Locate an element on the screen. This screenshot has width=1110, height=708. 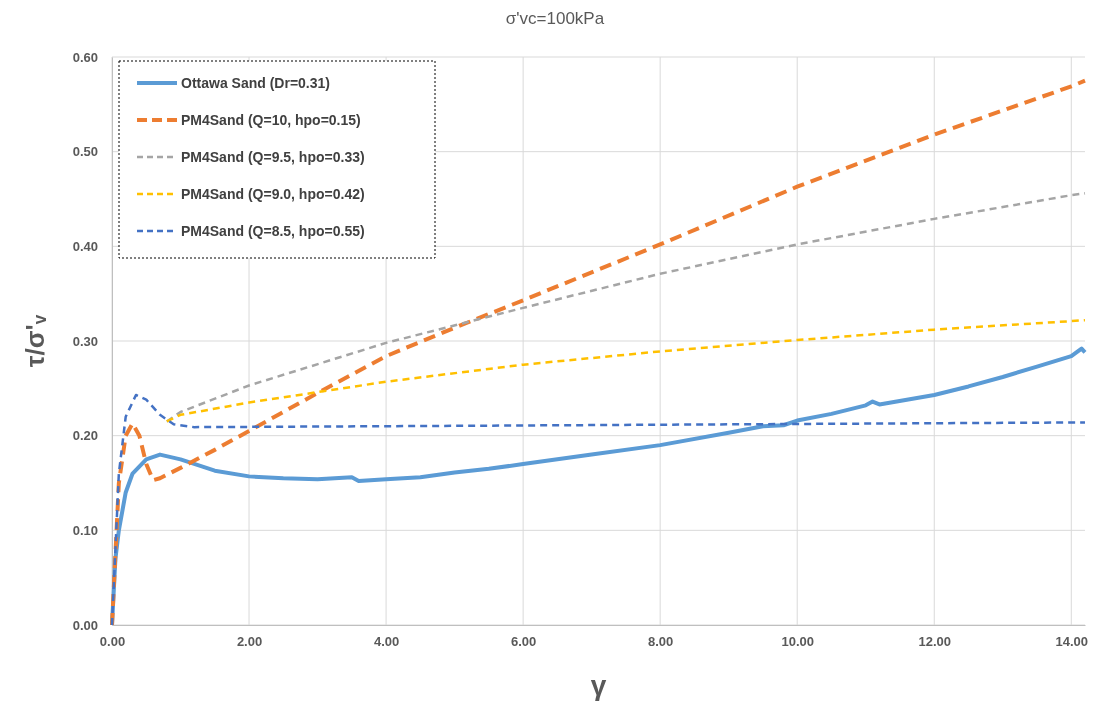
x-axis-title: γ is located at coordinates (598, 685).